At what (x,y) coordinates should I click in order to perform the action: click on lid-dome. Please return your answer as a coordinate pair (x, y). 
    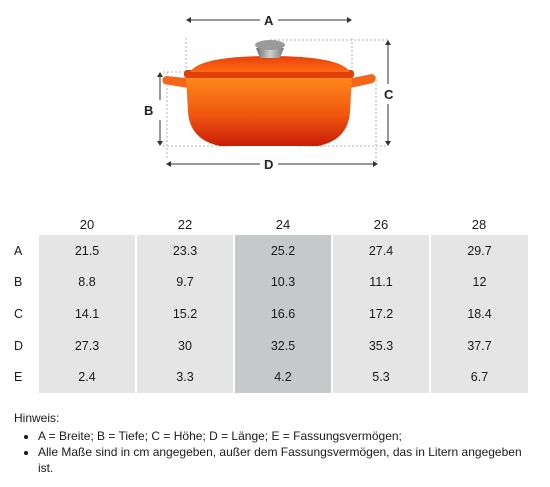
    Looking at the image, I should click on (270, 64).